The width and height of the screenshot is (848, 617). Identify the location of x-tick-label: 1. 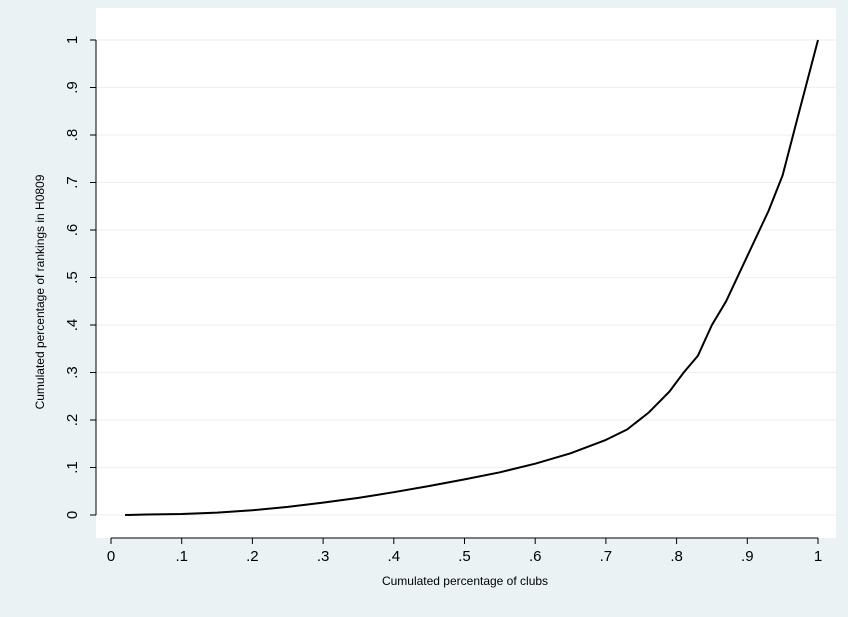
(818, 556).